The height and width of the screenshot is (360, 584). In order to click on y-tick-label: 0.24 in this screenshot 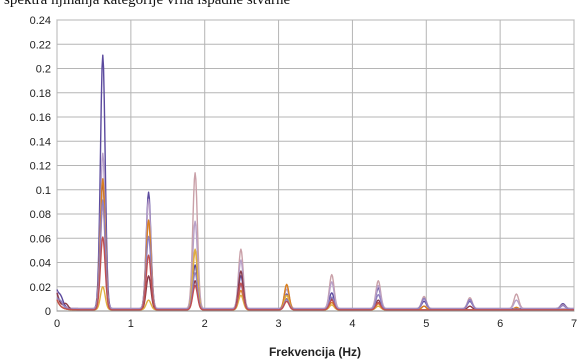, I will do `click(40, 21)`.